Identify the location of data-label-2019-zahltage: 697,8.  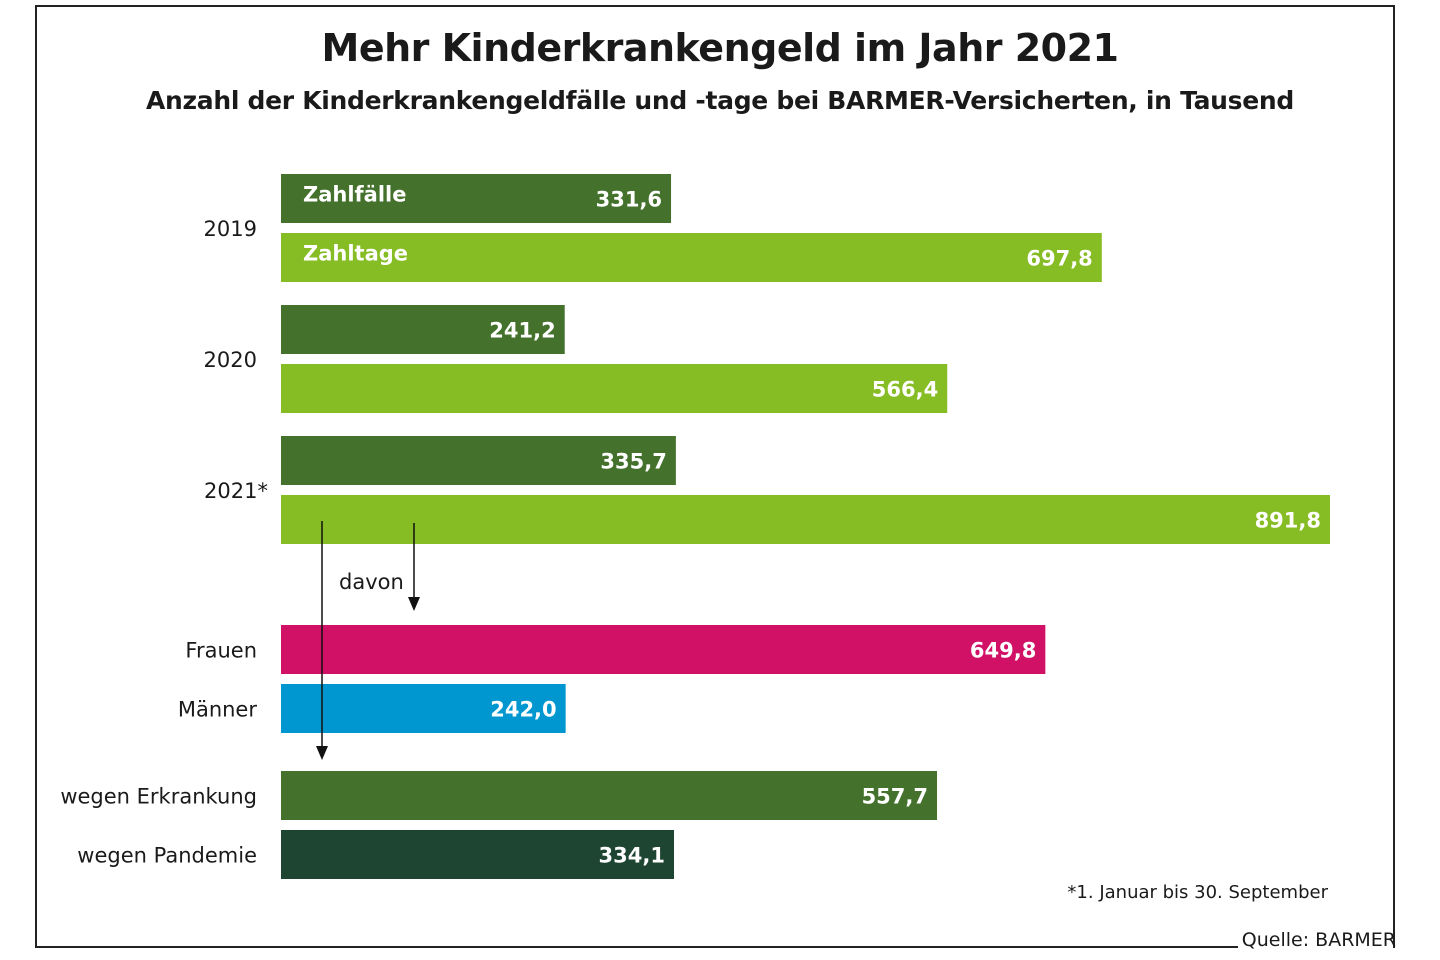
(1059, 259).